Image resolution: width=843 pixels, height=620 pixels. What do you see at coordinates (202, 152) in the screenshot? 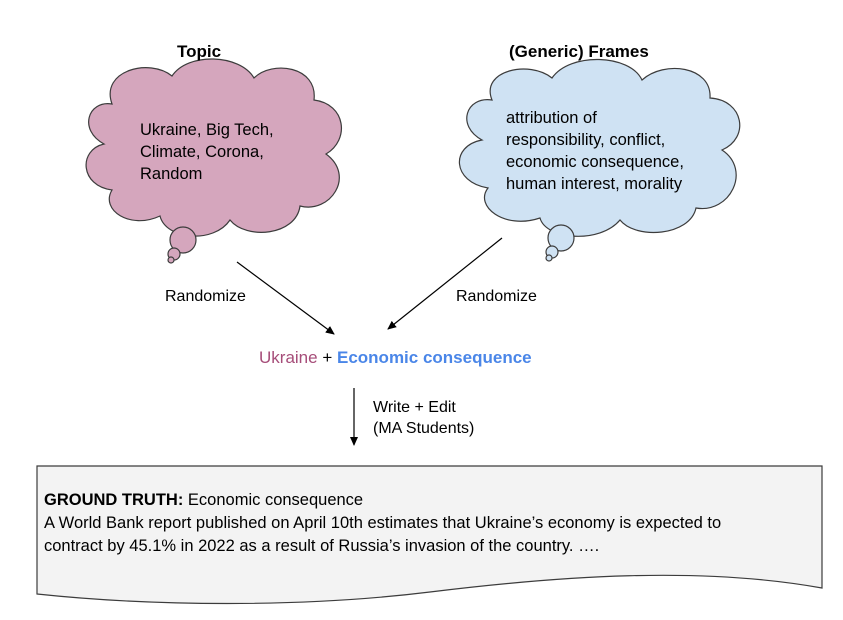
I see `topic-line: Climate, Corona,` at bounding box center [202, 152].